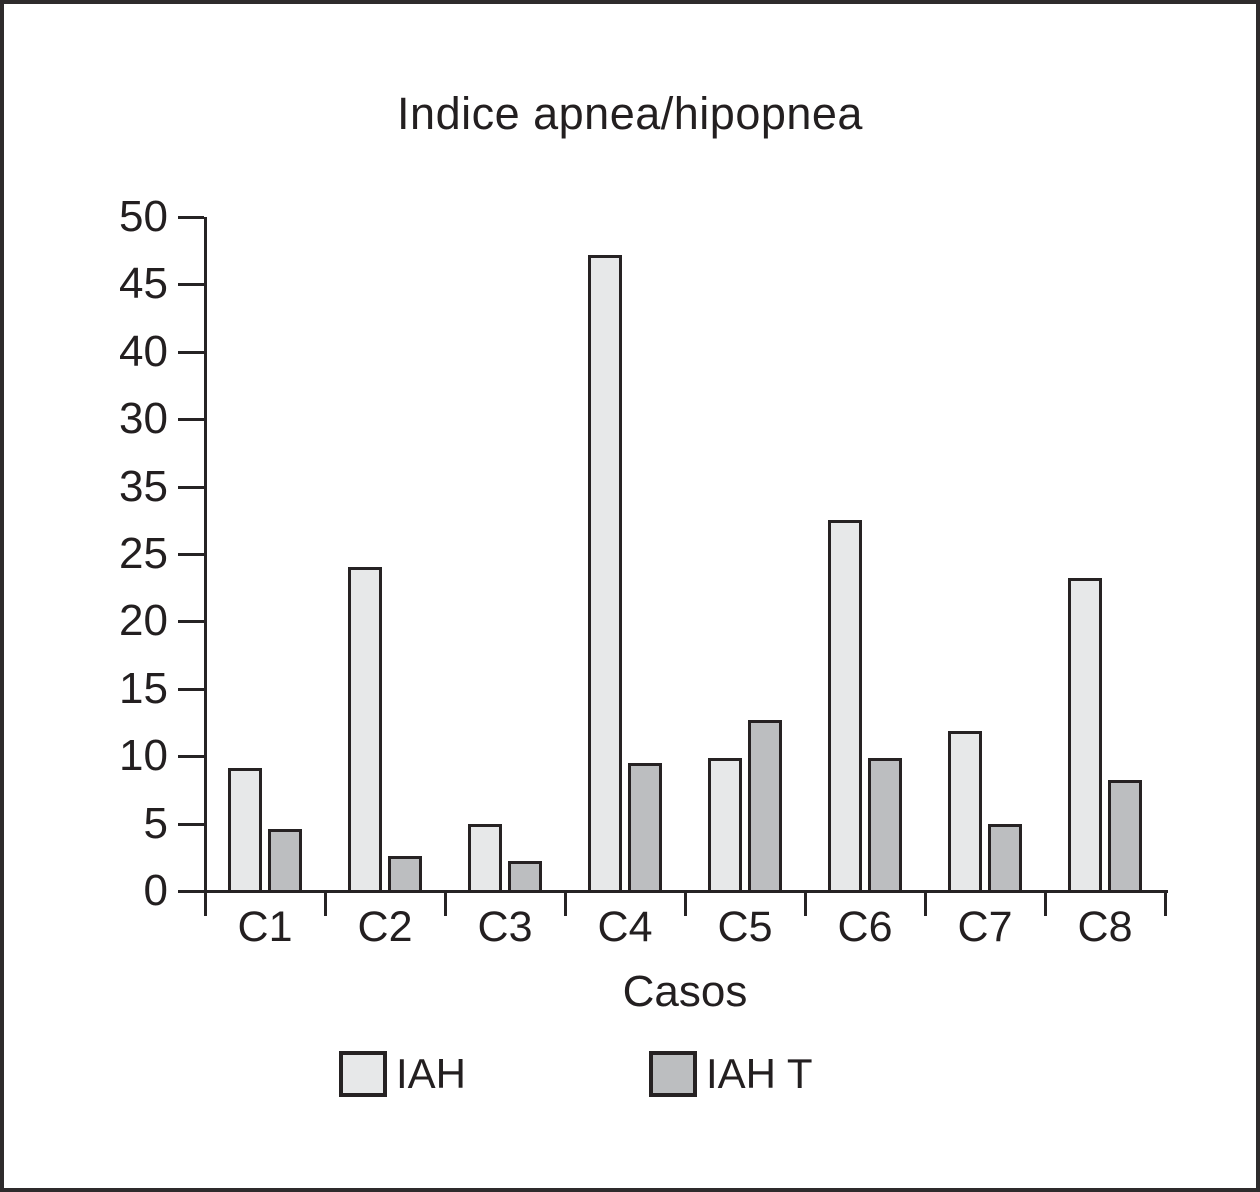 The height and width of the screenshot is (1192, 1260). What do you see at coordinates (143, 688) in the screenshot?
I see `y-tick-label: 15` at bounding box center [143, 688].